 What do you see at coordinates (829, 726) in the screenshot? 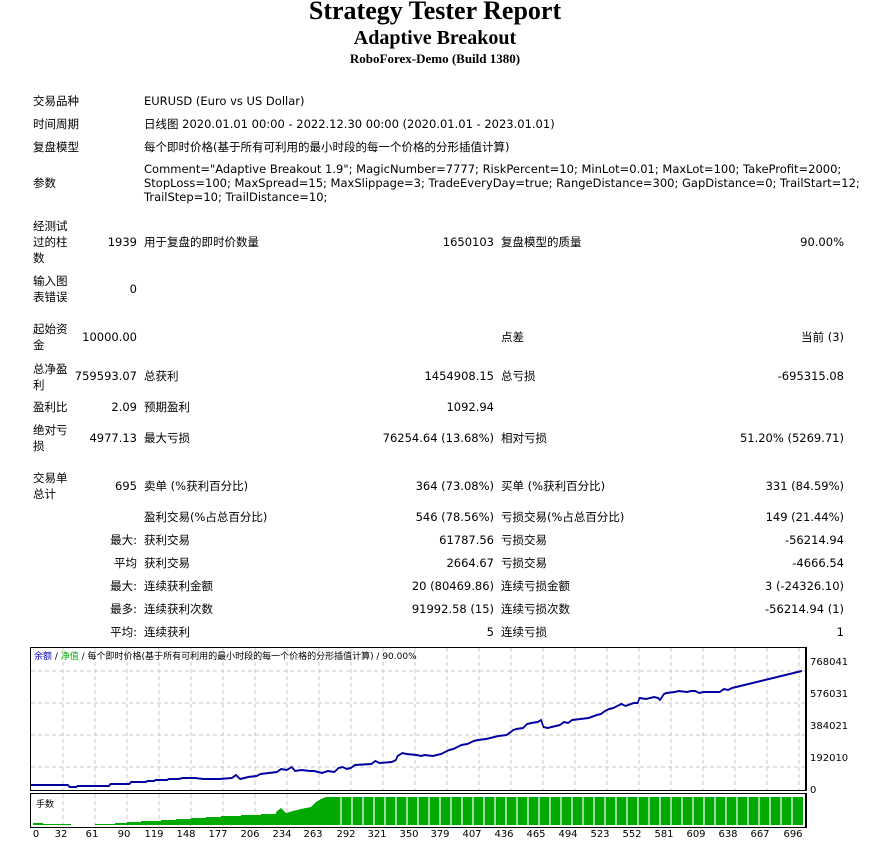
I see `y-tick-384021: 384021` at bounding box center [829, 726].